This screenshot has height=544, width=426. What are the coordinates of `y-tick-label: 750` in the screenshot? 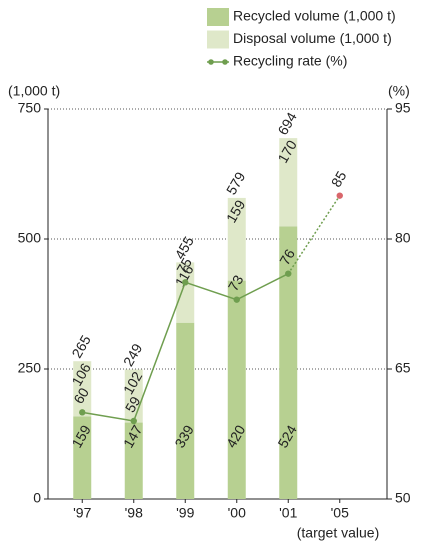 It's located at (30, 108).